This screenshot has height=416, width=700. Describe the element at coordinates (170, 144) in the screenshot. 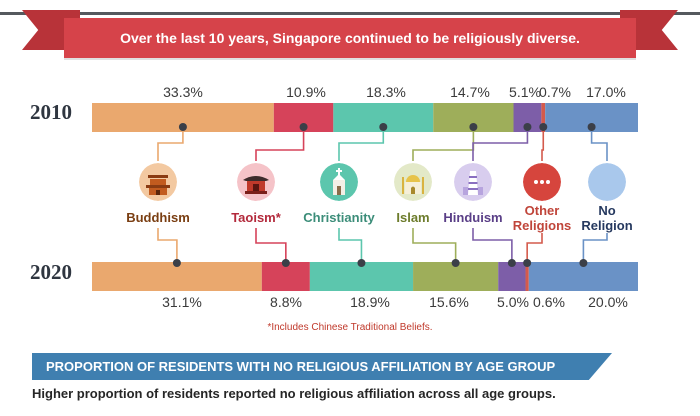

I see `connector-2010-buddhism` at that location.